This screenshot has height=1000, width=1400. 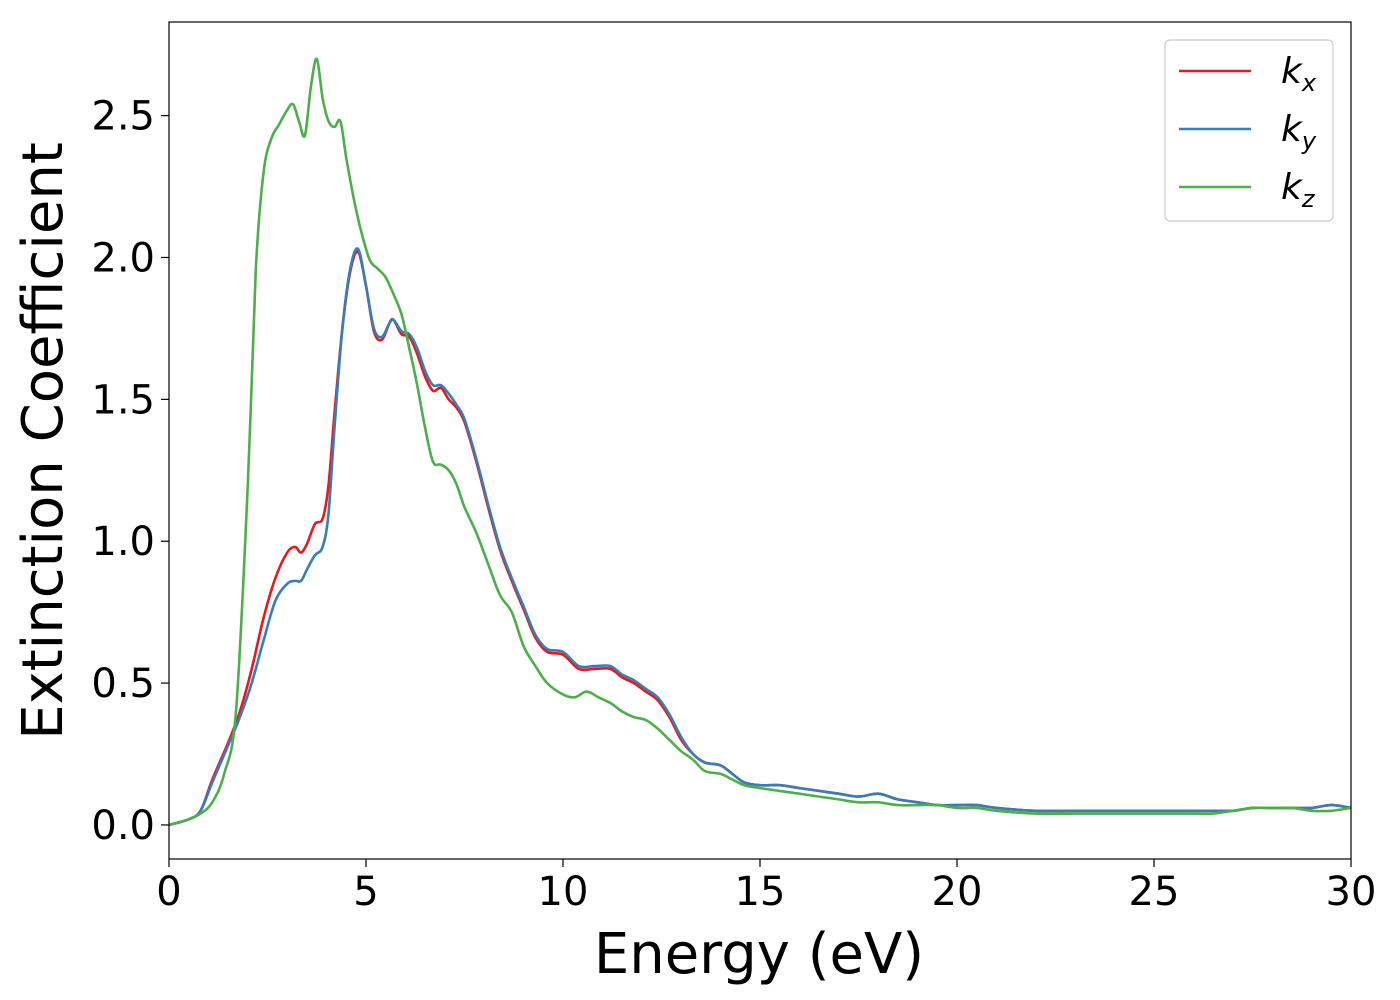 I want to click on x-tick-label: 10, so click(x=563, y=892).